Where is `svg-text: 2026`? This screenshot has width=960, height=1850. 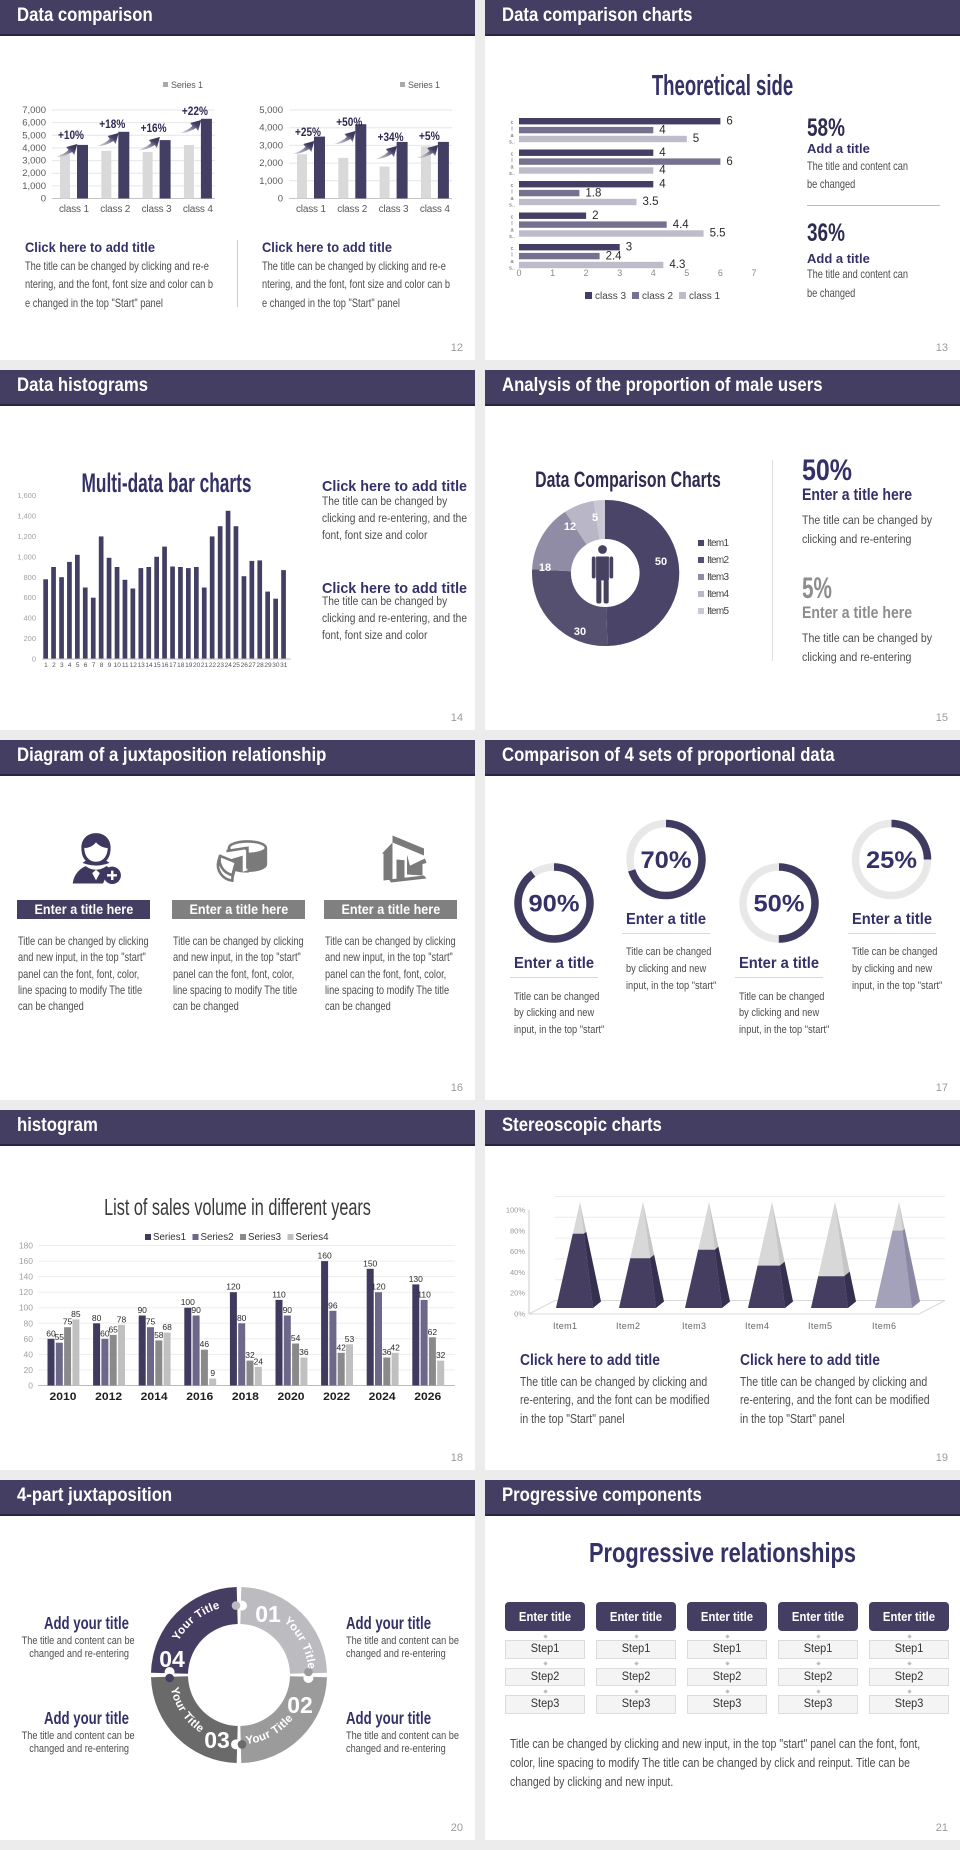
svg-text: 2026 is located at coordinates (427, 1397).